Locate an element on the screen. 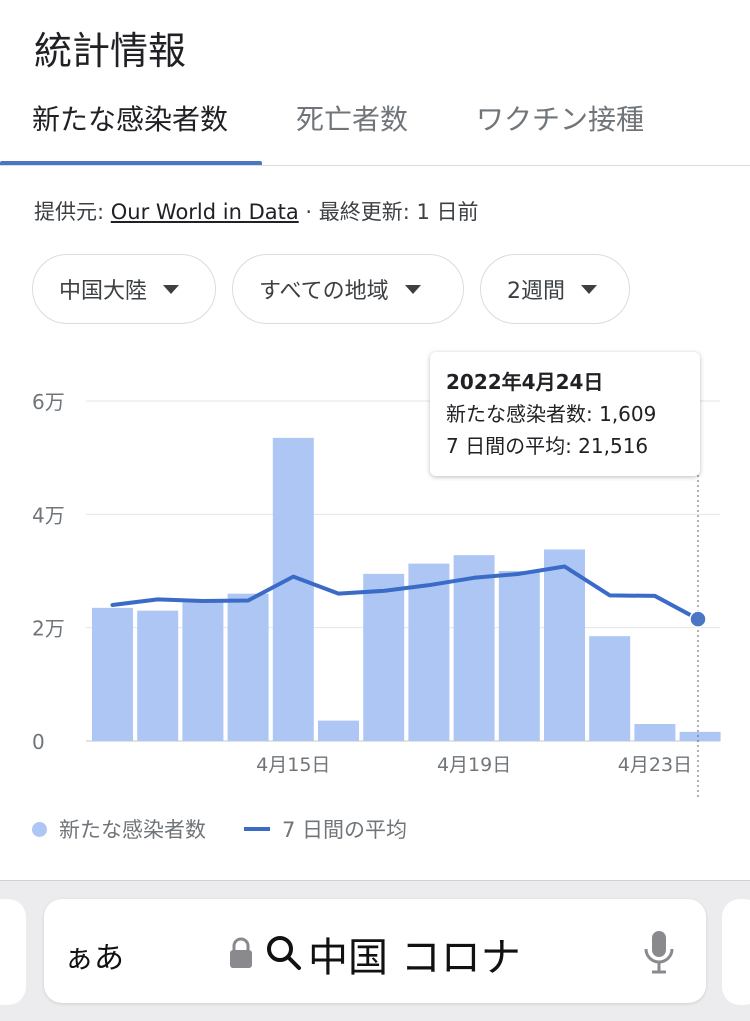 The height and width of the screenshot is (1021, 750). tab-bar: 新たな感染者数 死亡者数 ワクチン接種 is located at coordinates (375, 128).